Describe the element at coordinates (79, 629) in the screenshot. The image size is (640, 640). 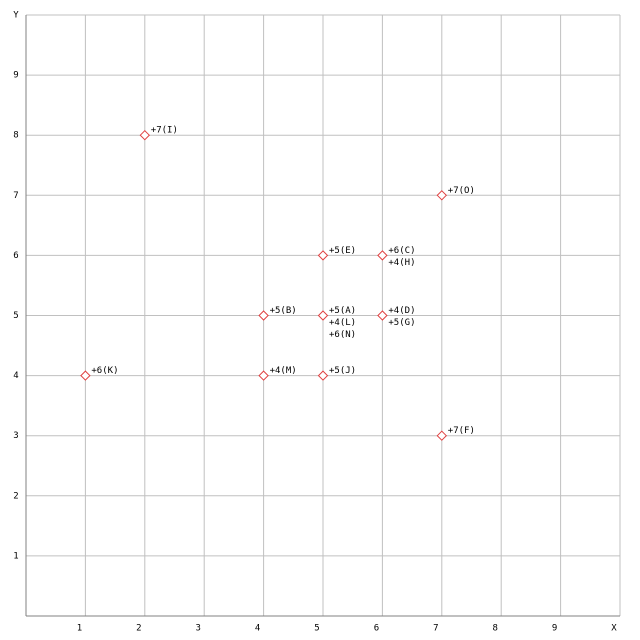
I see `x-tick-label: 1` at that location.